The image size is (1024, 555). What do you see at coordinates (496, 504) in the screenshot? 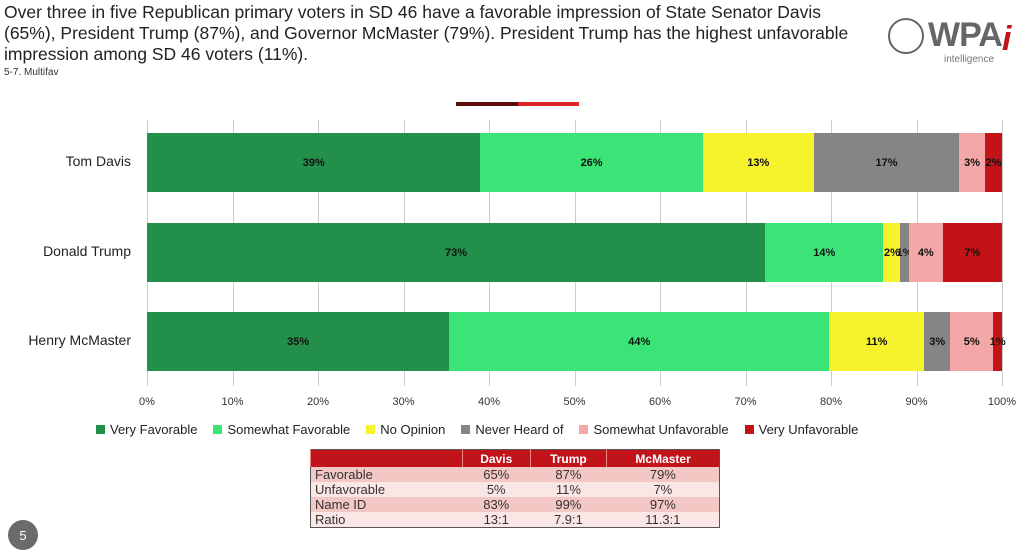
I see `table-cell: 83%` at bounding box center [496, 504].